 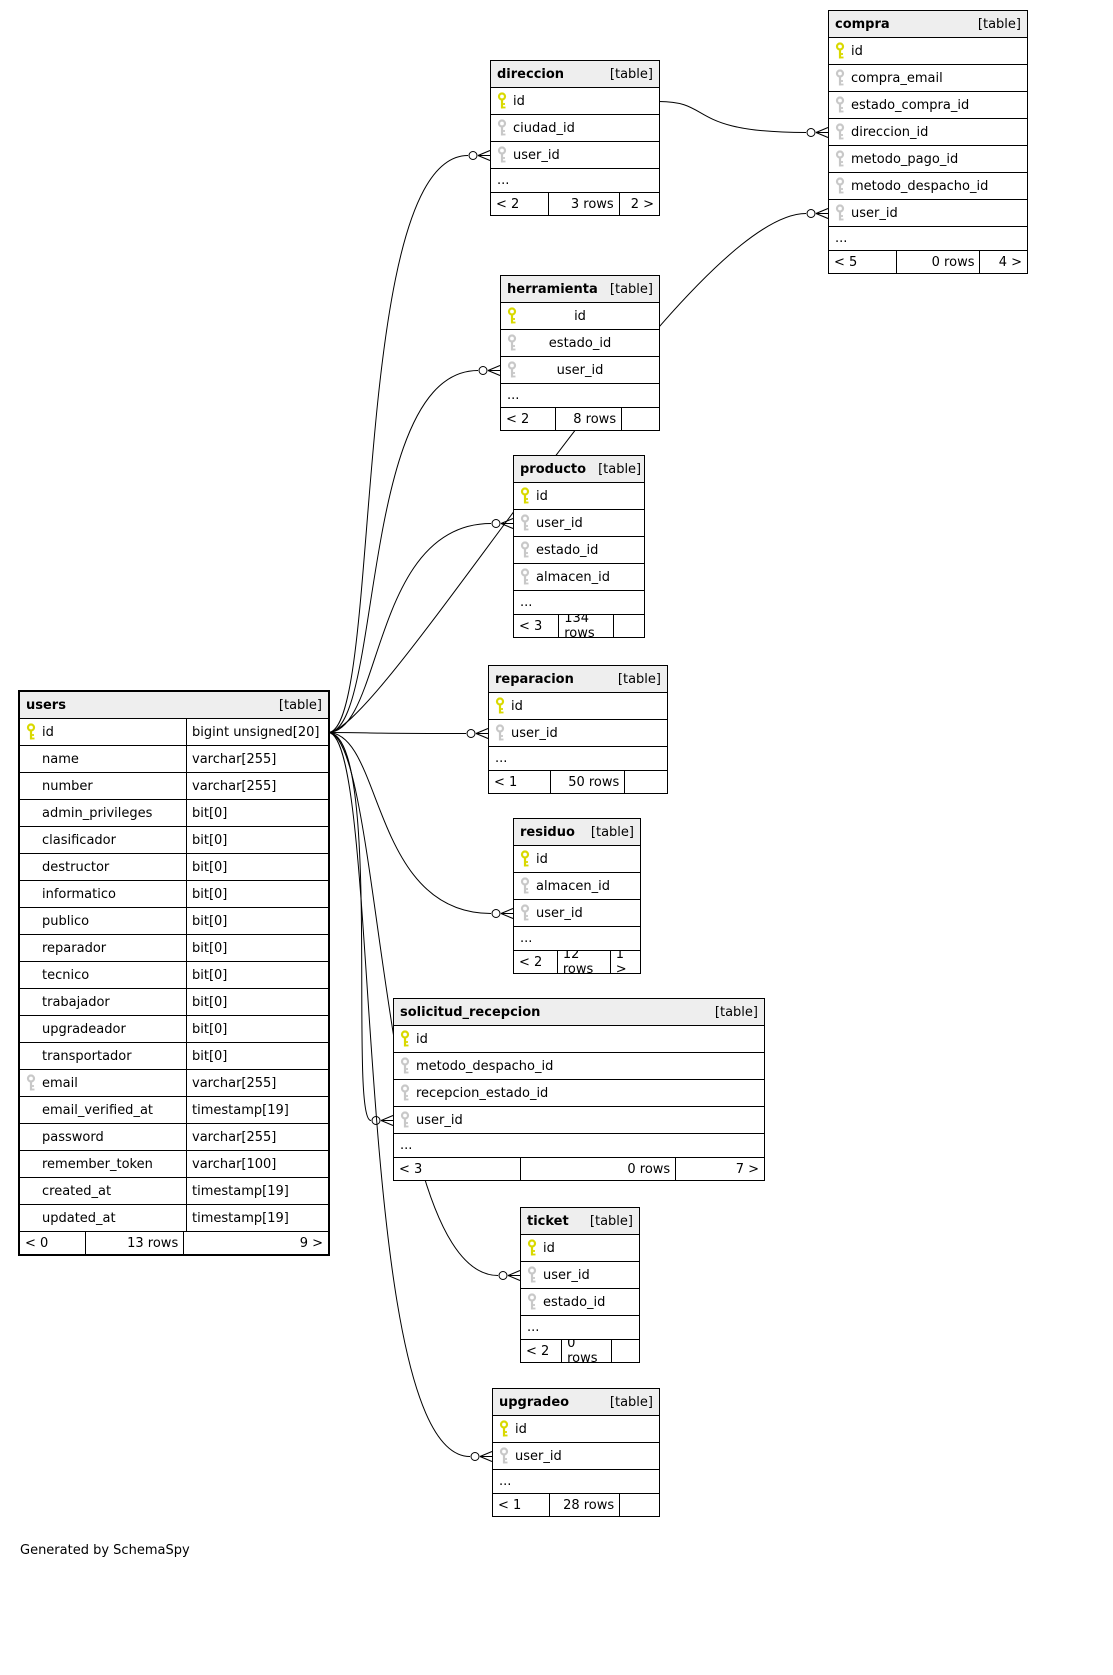 I want to click on column-row-email_verified_at: email_verified_at timestamp[19], so click(x=174, y=1110).